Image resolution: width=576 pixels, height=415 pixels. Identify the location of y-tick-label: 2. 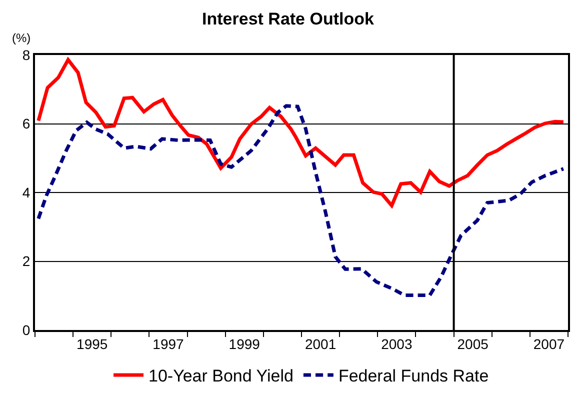
(26, 261).